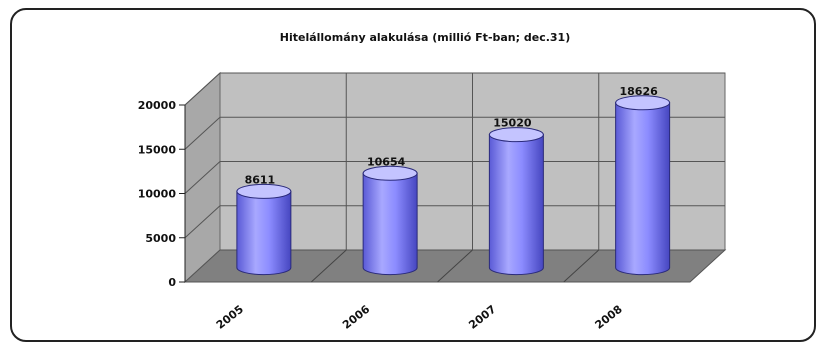 The image size is (828, 353). What do you see at coordinates (386, 161) in the screenshot?
I see `data-label: 10654` at bounding box center [386, 161].